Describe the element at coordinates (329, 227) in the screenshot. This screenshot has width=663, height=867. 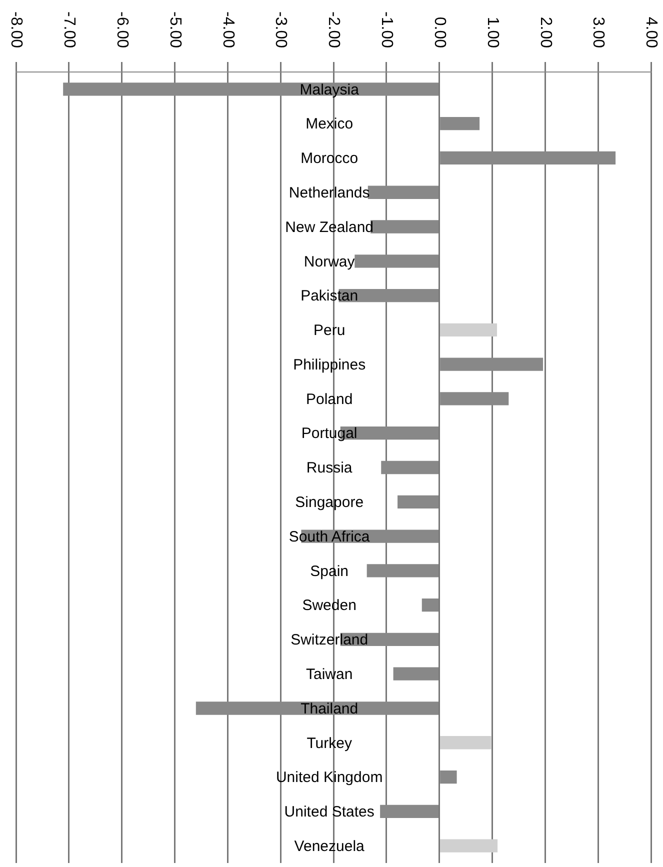
I see `y-tick-label: New Zealand` at that location.